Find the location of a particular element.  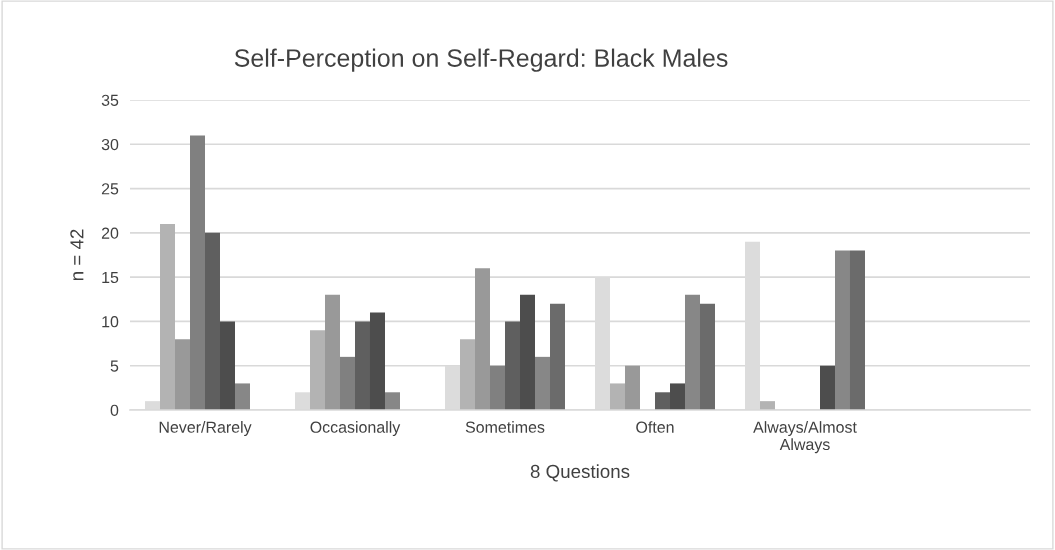

y-tick-label: 25 is located at coordinates (110, 189).